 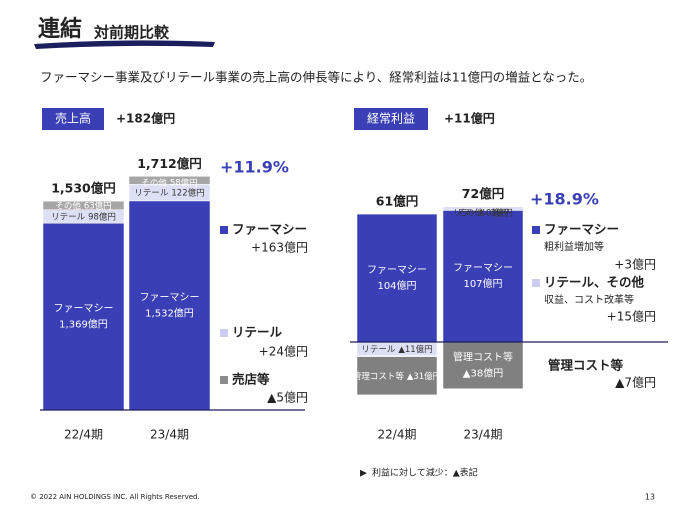 I want to click on growth: +11.9%, so click(x=254, y=167).